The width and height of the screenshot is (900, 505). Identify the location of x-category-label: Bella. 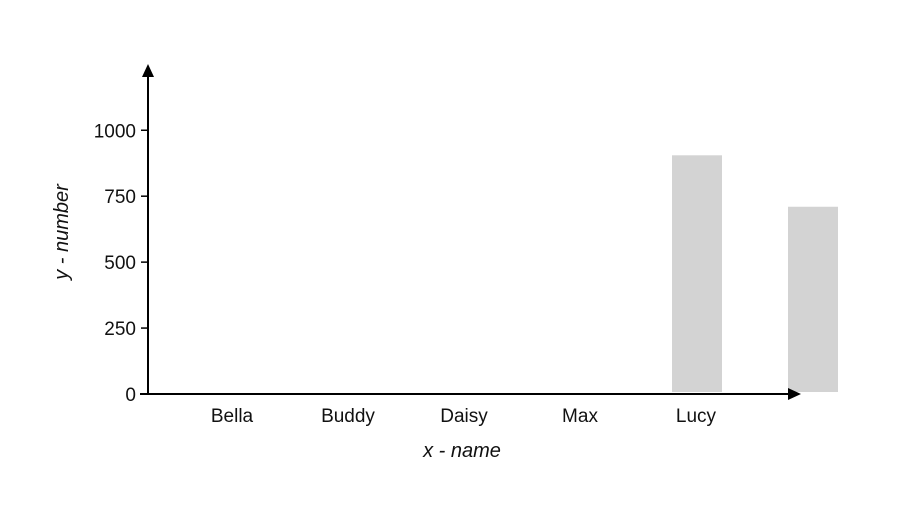
(232, 416).